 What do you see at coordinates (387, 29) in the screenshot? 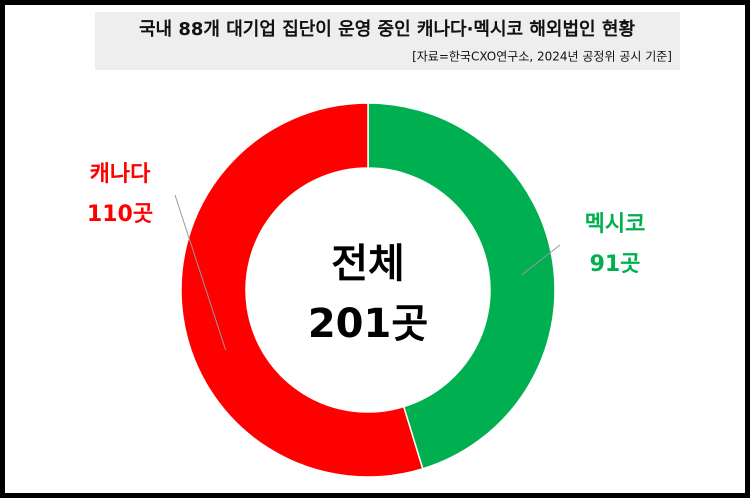
I see `chart-title: 국내 88개 대기업 집단이 운영 중인 캐나다·멕시코 해외법인 현황` at bounding box center [387, 29].